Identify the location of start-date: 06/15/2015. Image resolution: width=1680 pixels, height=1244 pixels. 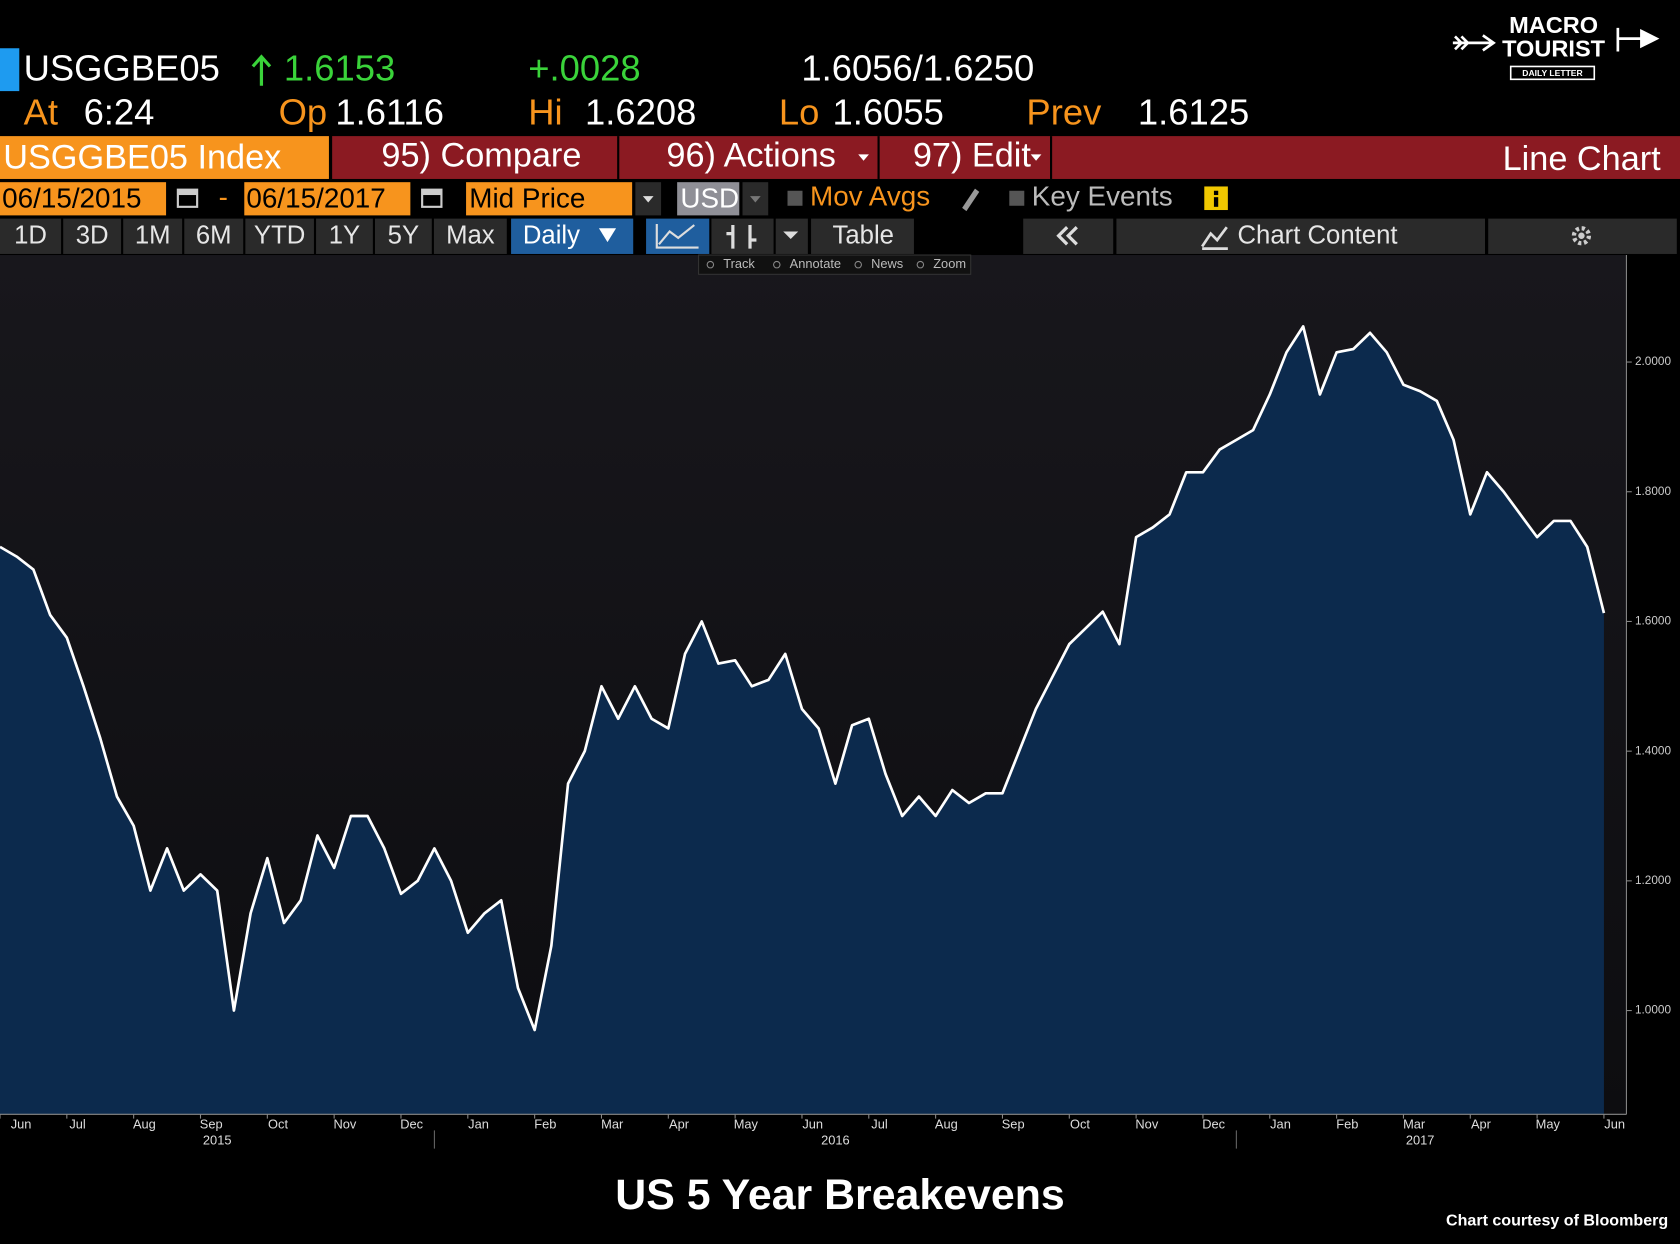
(71, 198).